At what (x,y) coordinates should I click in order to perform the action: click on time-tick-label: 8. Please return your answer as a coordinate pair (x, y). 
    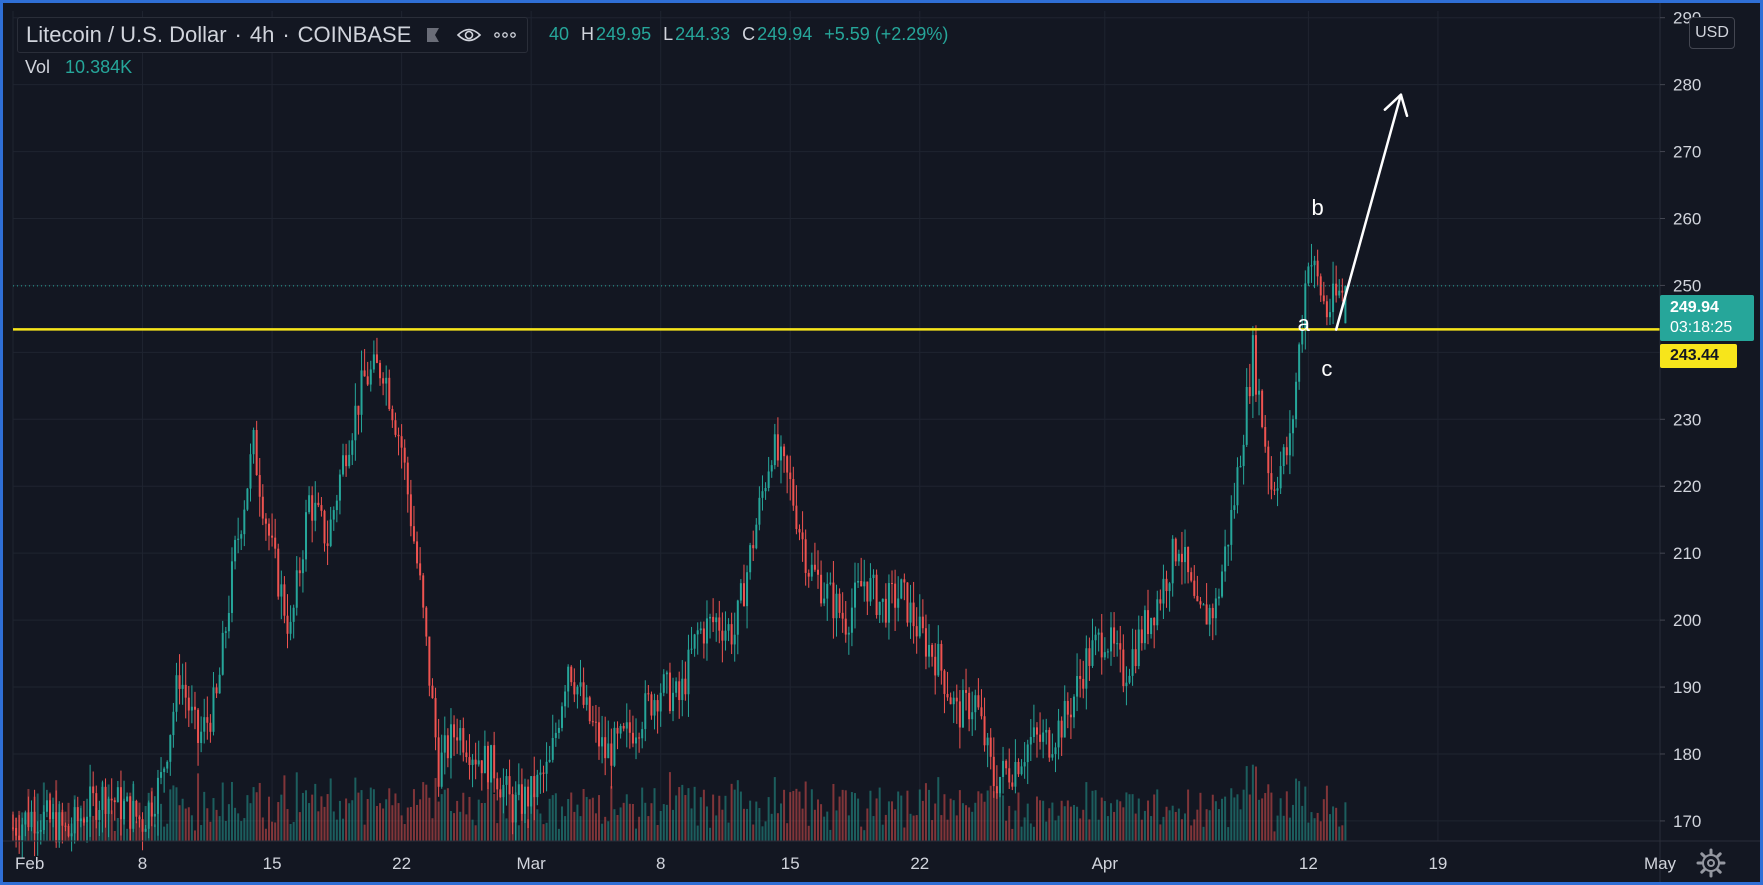
    Looking at the image, I should click on (660, 863).